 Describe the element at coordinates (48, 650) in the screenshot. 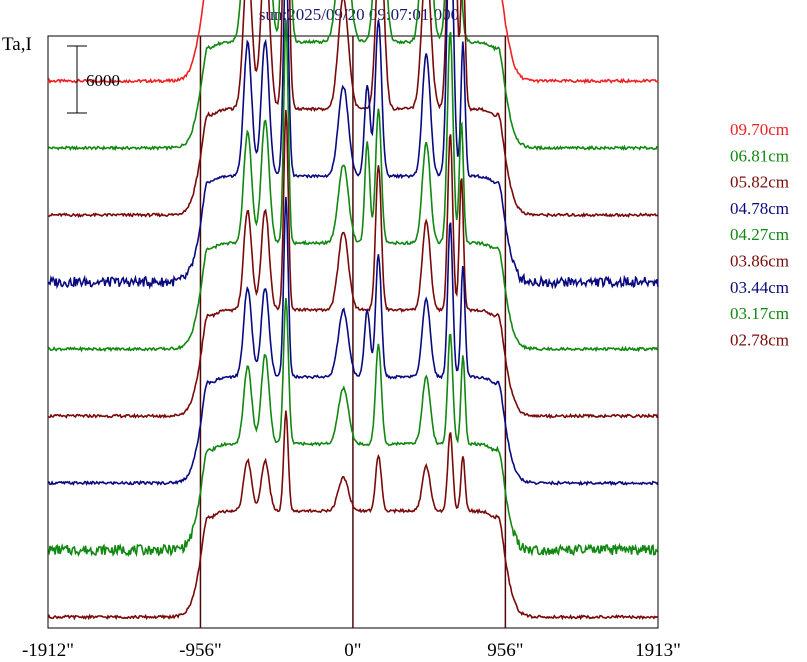

I see `x-tick-label: -1912"` at that location.